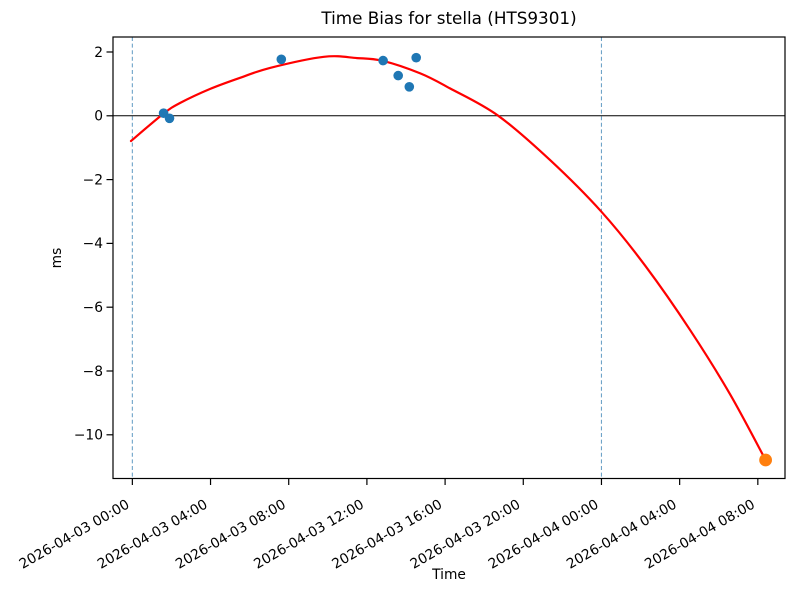 The height and width of the screenshot is (600, 800). Describe the element at coordinates (93, 244) in the screenshot. I see `y-tick-label: −4` at that location.